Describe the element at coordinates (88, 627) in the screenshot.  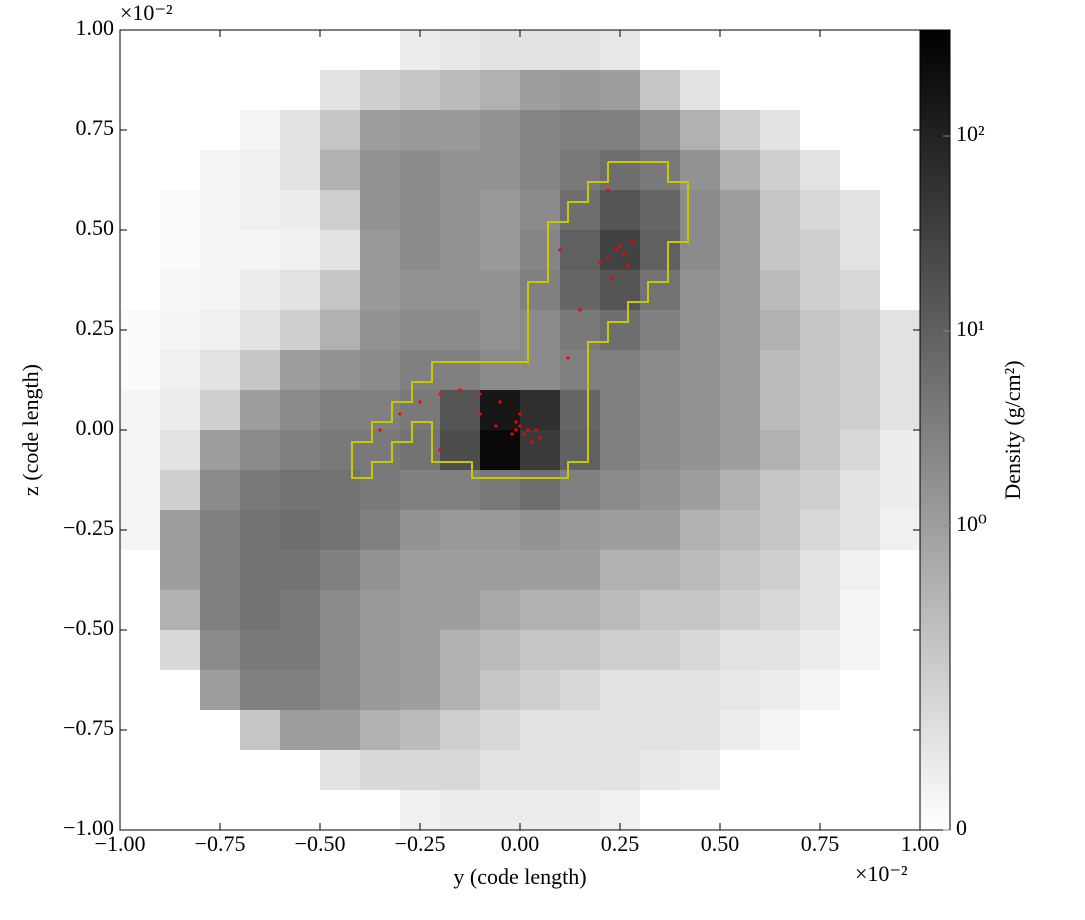
I see `y-tick-label: −0.50` at that location.